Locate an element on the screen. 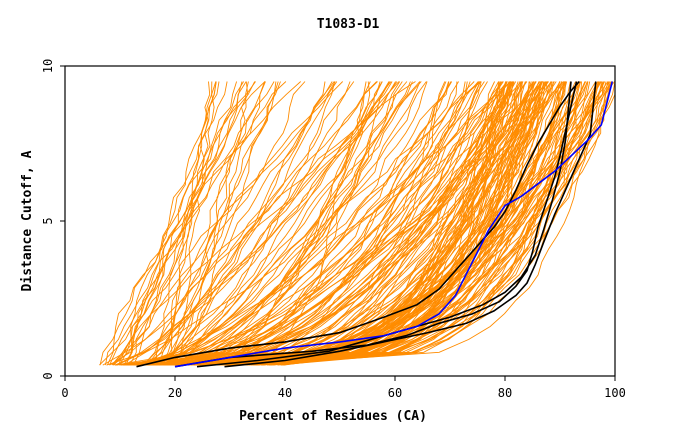  x-tick-label: 60 is located at coordinates (395, 393).